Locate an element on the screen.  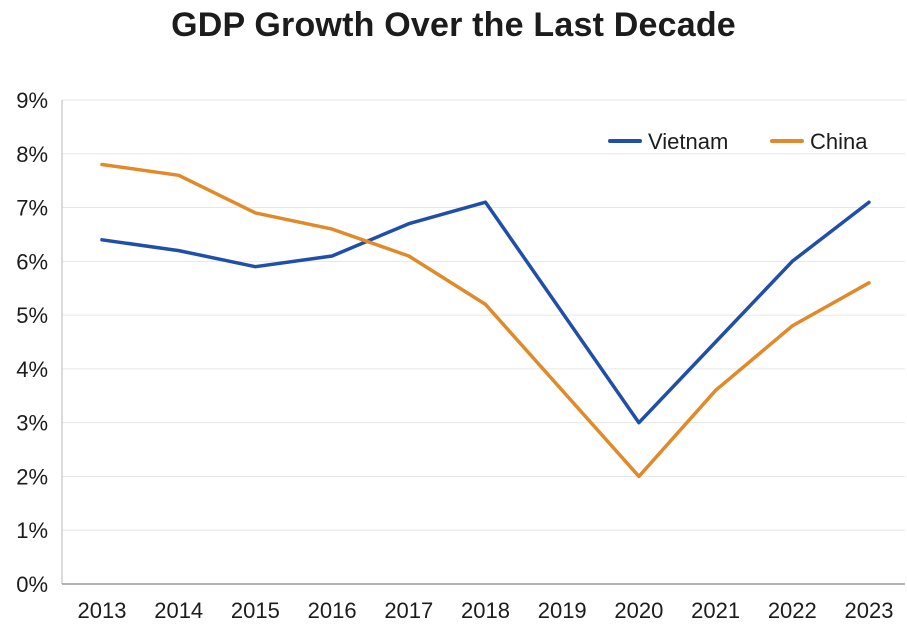
y-tick-label: 9% is located at coordinates (32, 100).